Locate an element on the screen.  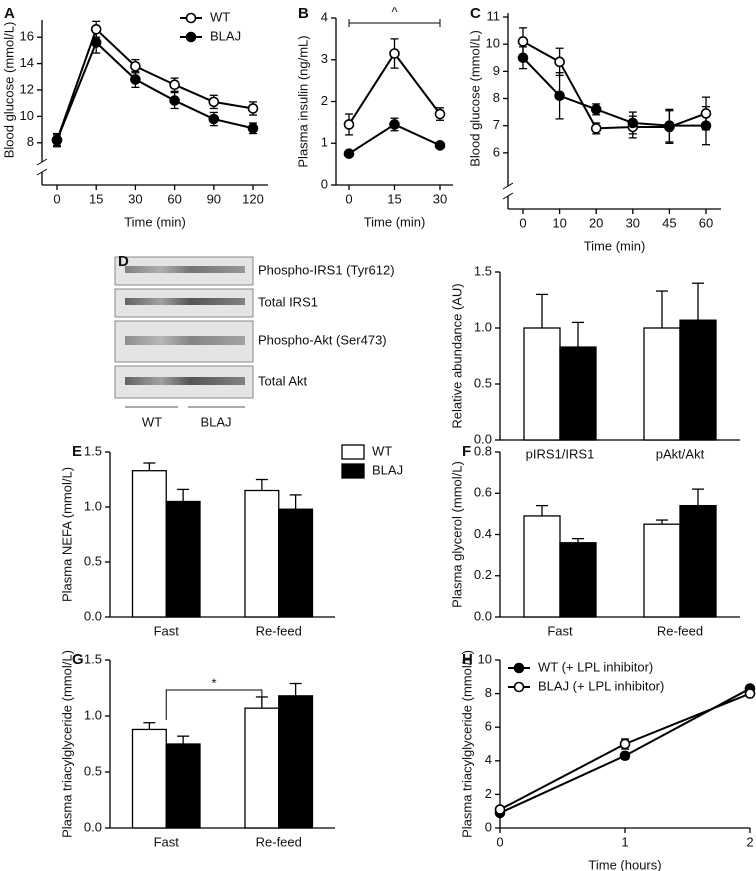
blot-band is located at coordinates (185, 381).